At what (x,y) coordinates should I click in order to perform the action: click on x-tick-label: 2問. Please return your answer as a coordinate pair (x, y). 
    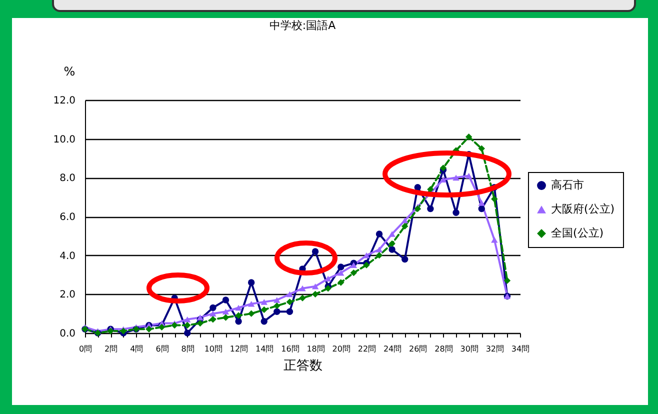
    Looking at the image, I should click on (111, 349).